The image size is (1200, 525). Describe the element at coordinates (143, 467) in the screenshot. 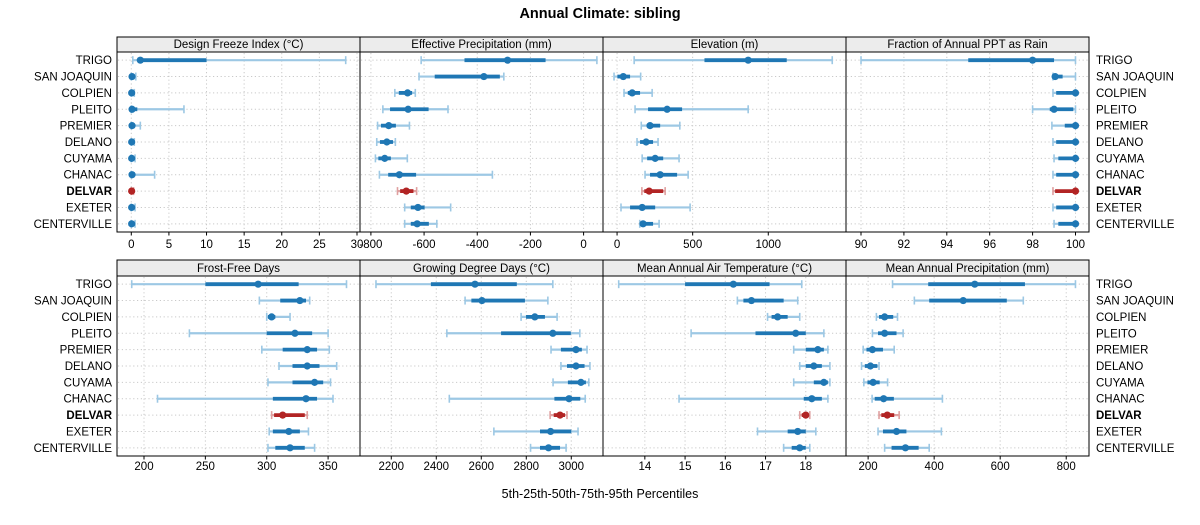

I see `x-tick-label: 200` at that location.